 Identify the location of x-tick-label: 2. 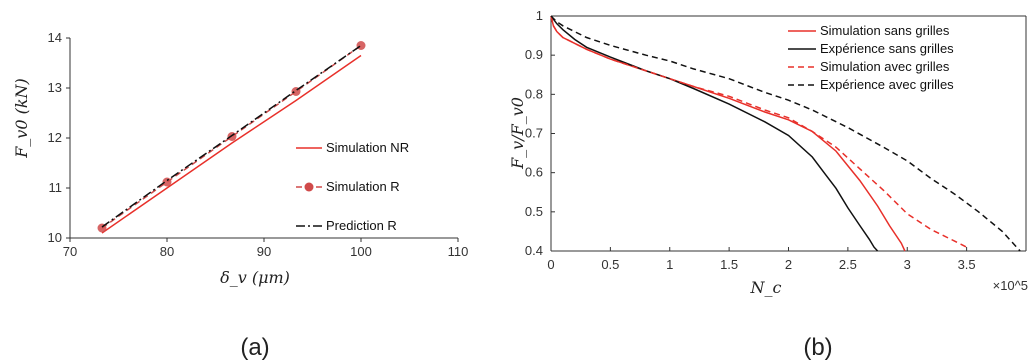
(788, 264).